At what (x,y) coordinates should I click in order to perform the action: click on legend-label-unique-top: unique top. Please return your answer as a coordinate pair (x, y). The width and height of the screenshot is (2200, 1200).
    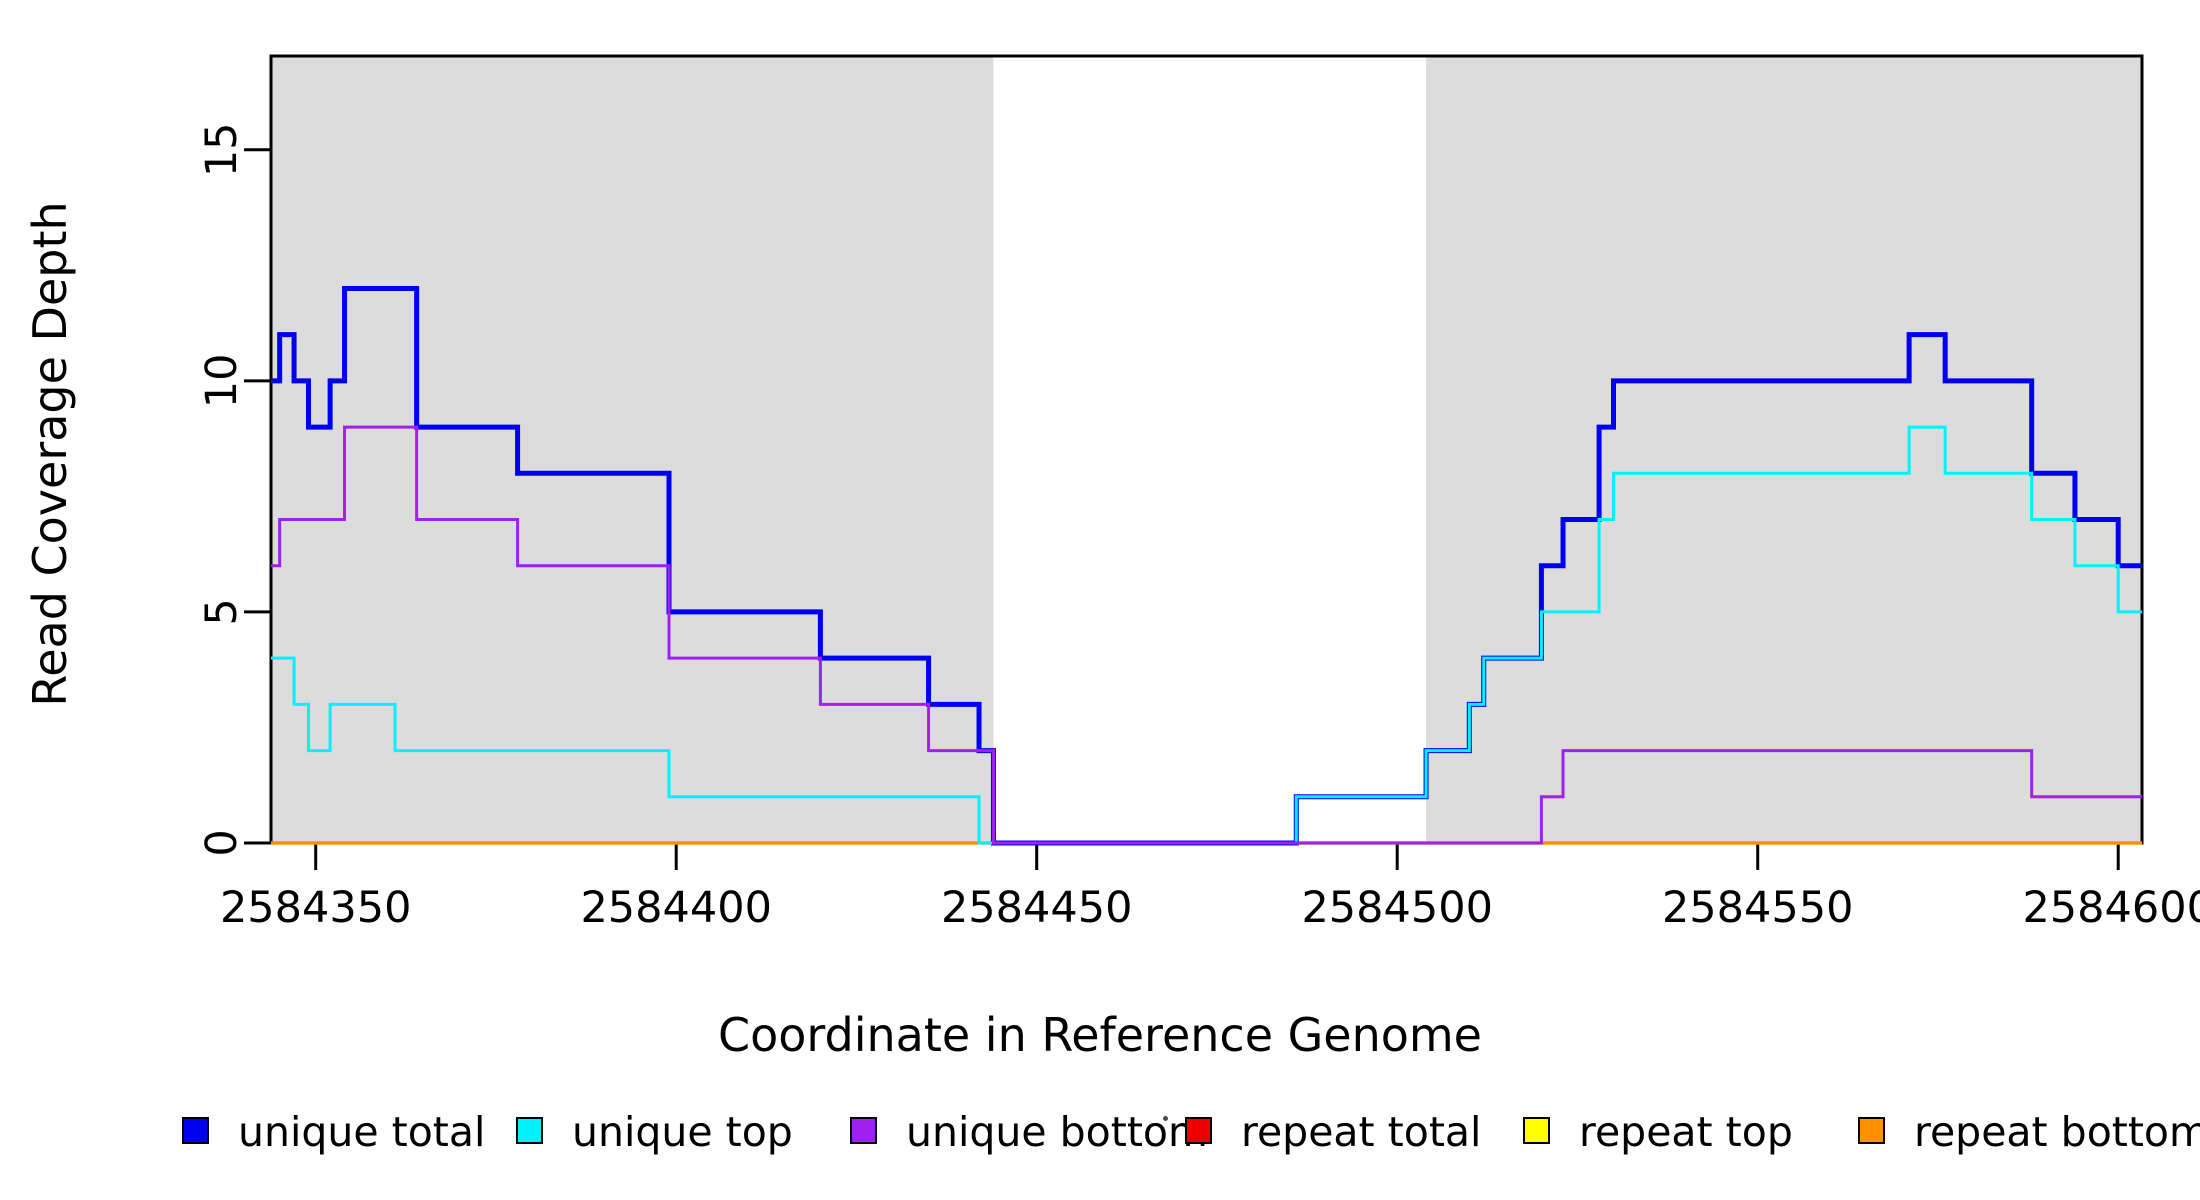
    Looking at the image, I should click on (682, 1132).